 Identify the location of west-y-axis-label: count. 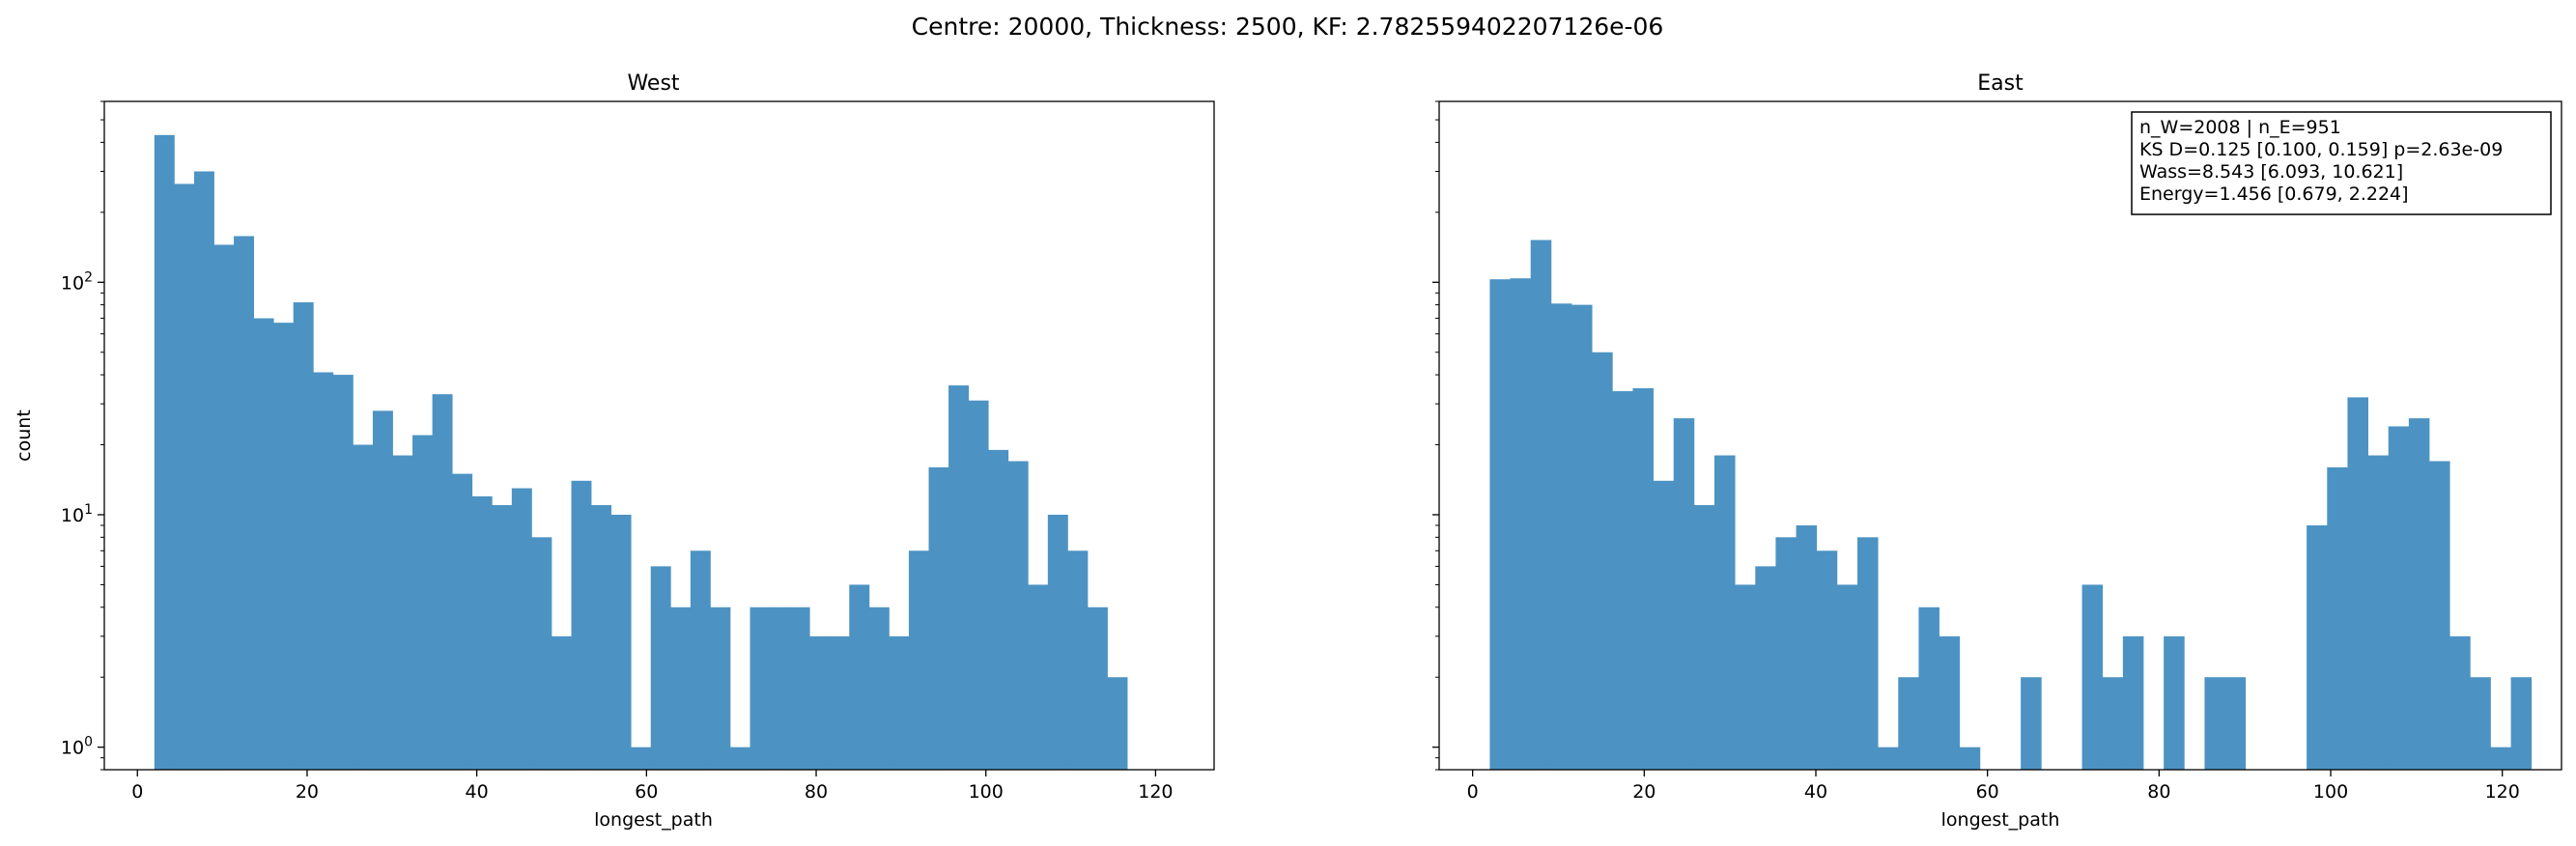
(24, 435).